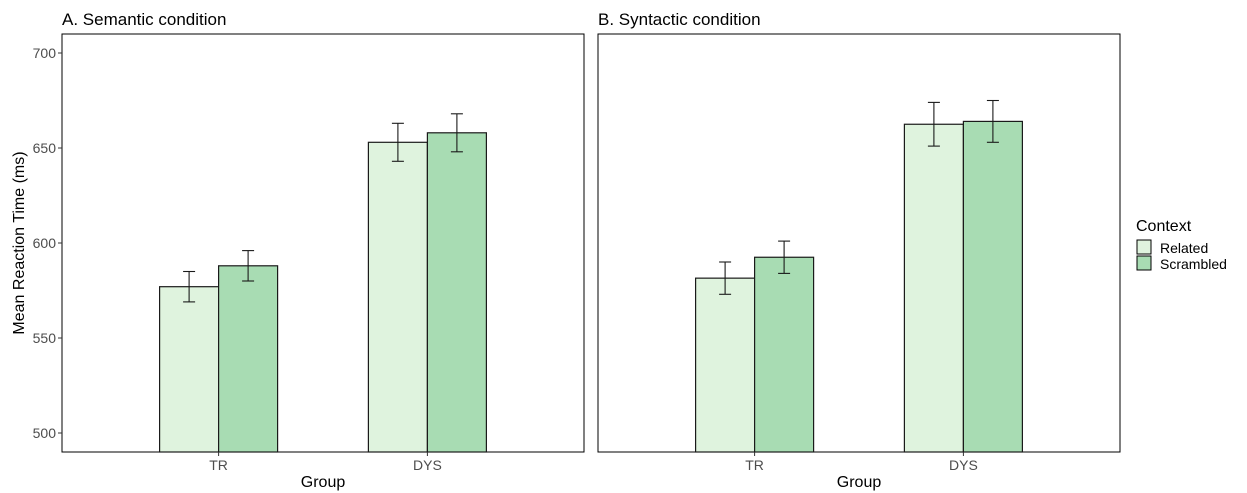 This screenshot has width=1247, height=493. I want to click on panel-a-title: A. Semantic condition, so click(144, 19).